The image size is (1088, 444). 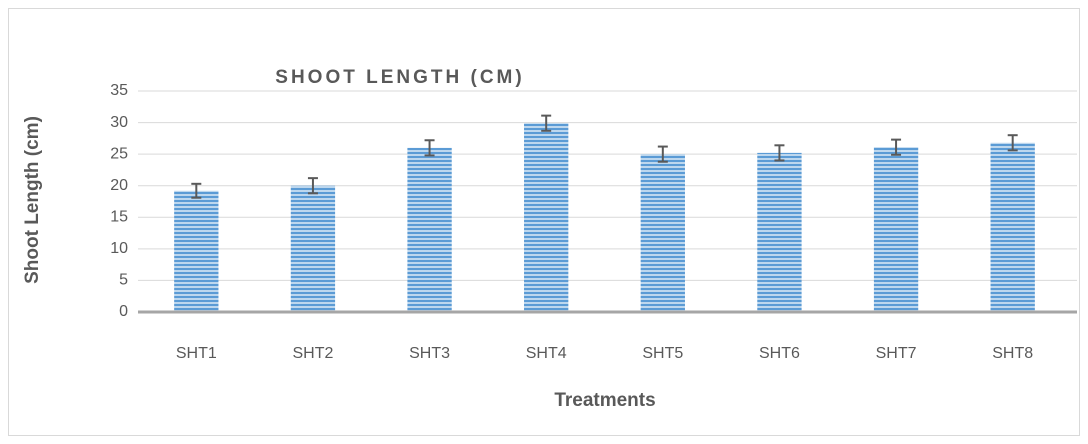 I want to click on y-tick-label: 30, so click(x=119, y=122).